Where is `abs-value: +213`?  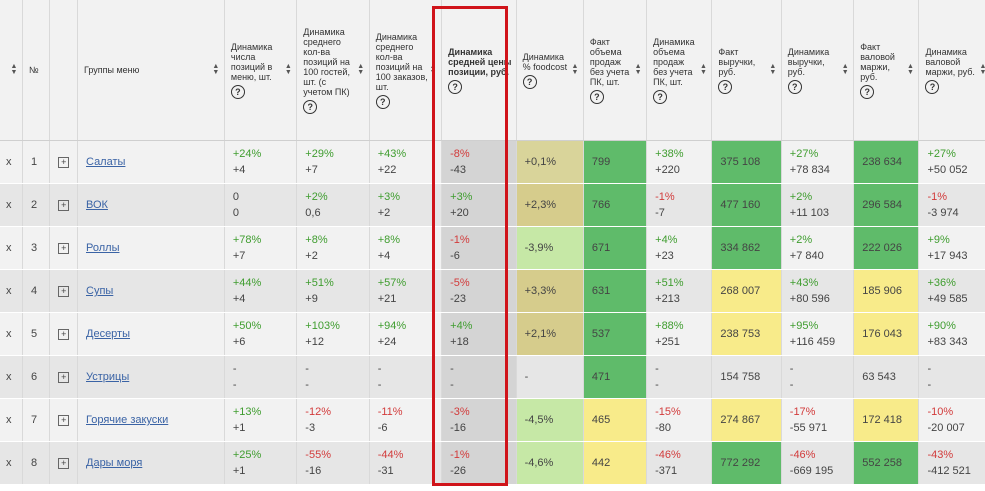 abs-value: +213 is located at coordinates (667, 299).